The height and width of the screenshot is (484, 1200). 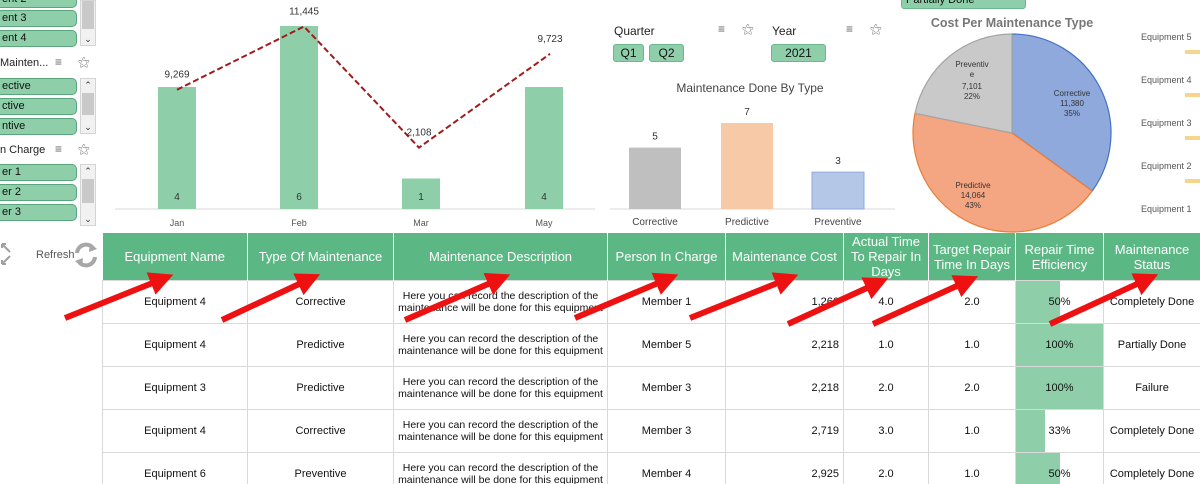 I want to click on cell-maintenance-status: Partially Done, so click(x=1151, y=345).